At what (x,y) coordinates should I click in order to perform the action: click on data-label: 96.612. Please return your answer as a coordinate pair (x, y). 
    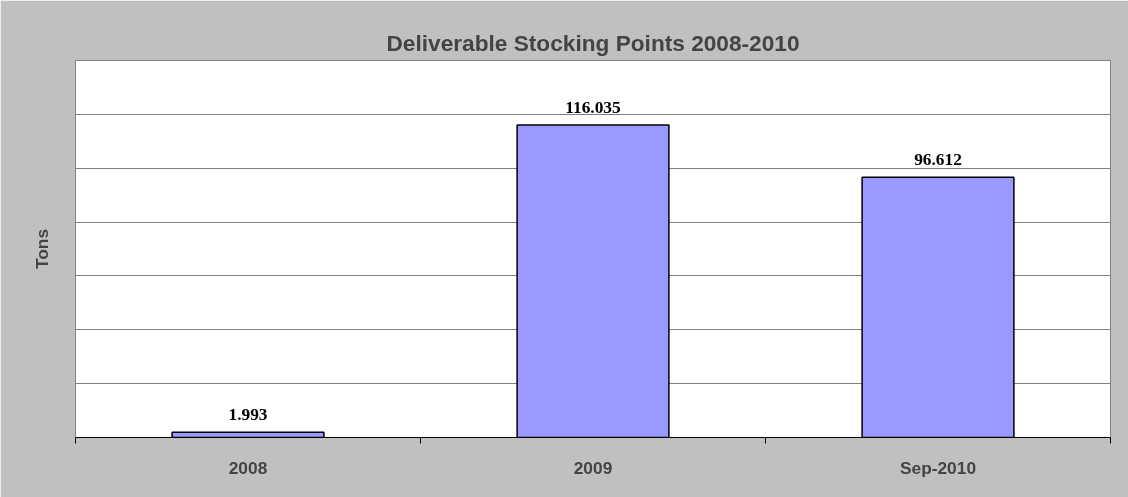
    Looking at the image, I should click on (938, 160).